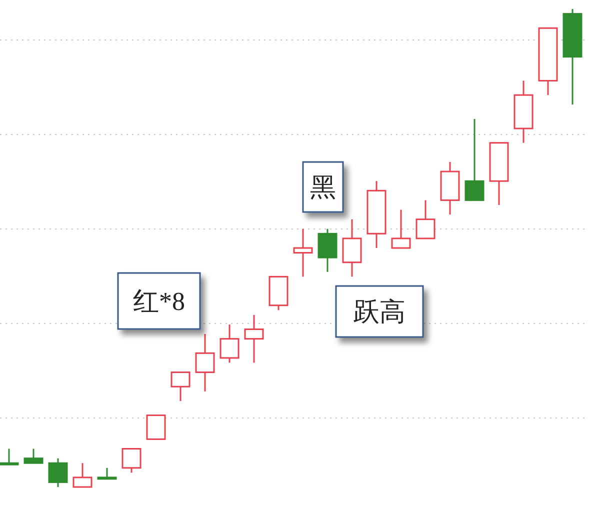  Describe the element at coordinates (323, 187) in the screenshot. I see `annotation: 黑` at that location.